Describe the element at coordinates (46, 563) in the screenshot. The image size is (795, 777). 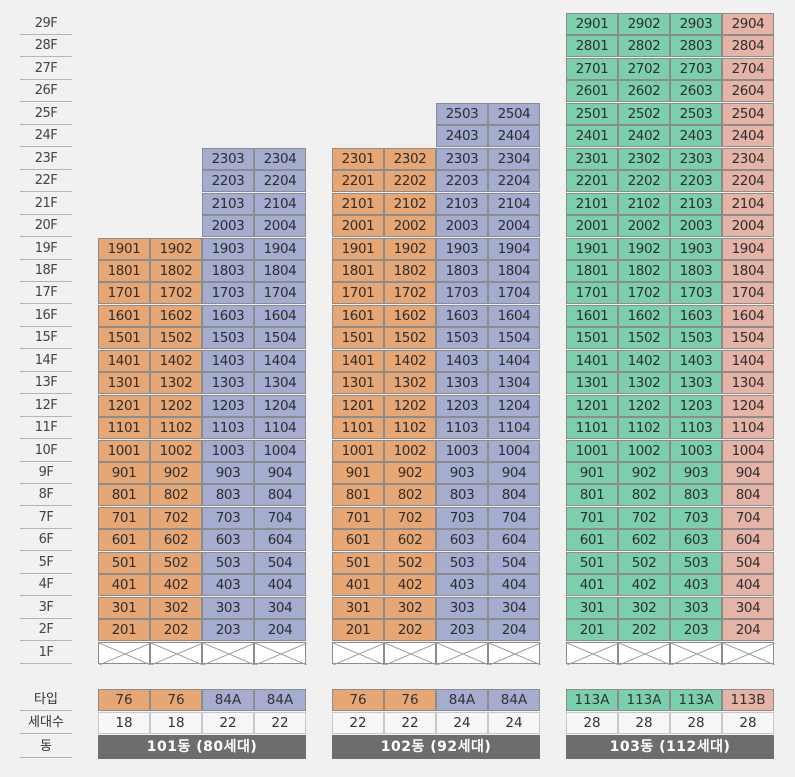
I see `floor-label: 5F` at that location.